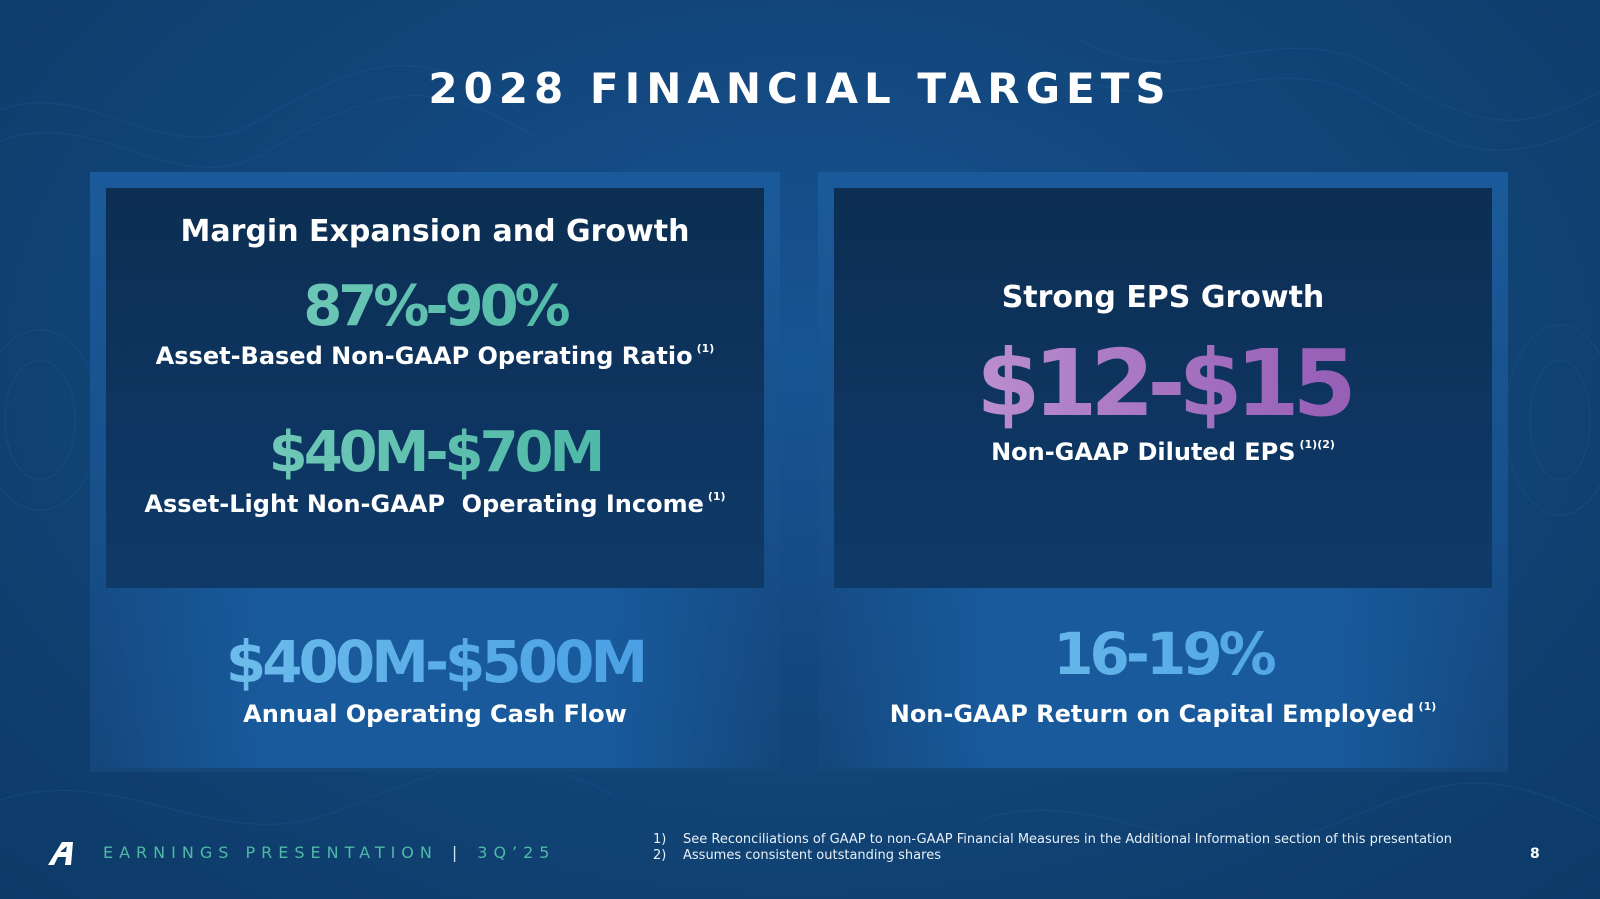 This screenshot has height=899, width=1600. I want to click on footnote-ref: (1)(2), so click(1317, 444).